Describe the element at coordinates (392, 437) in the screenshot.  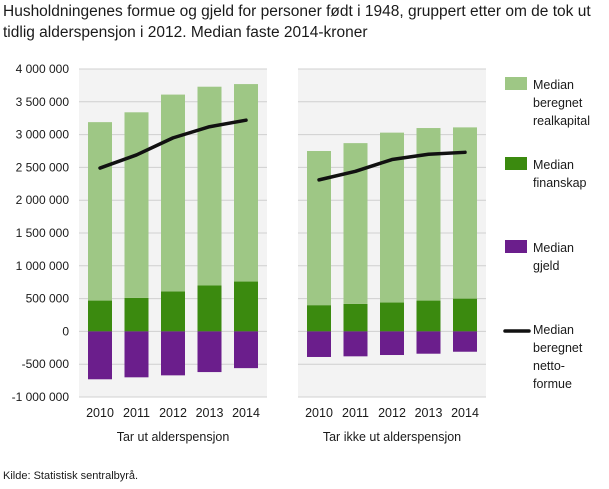
I see `group-label: Tar ikke ut alderspensjon` at that location.